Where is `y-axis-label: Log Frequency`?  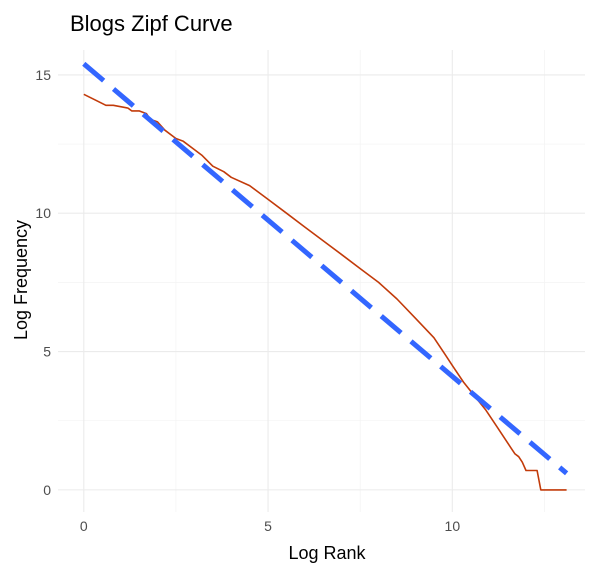
y-axis-label: Log Frequency is located at coordinates (21, 280).